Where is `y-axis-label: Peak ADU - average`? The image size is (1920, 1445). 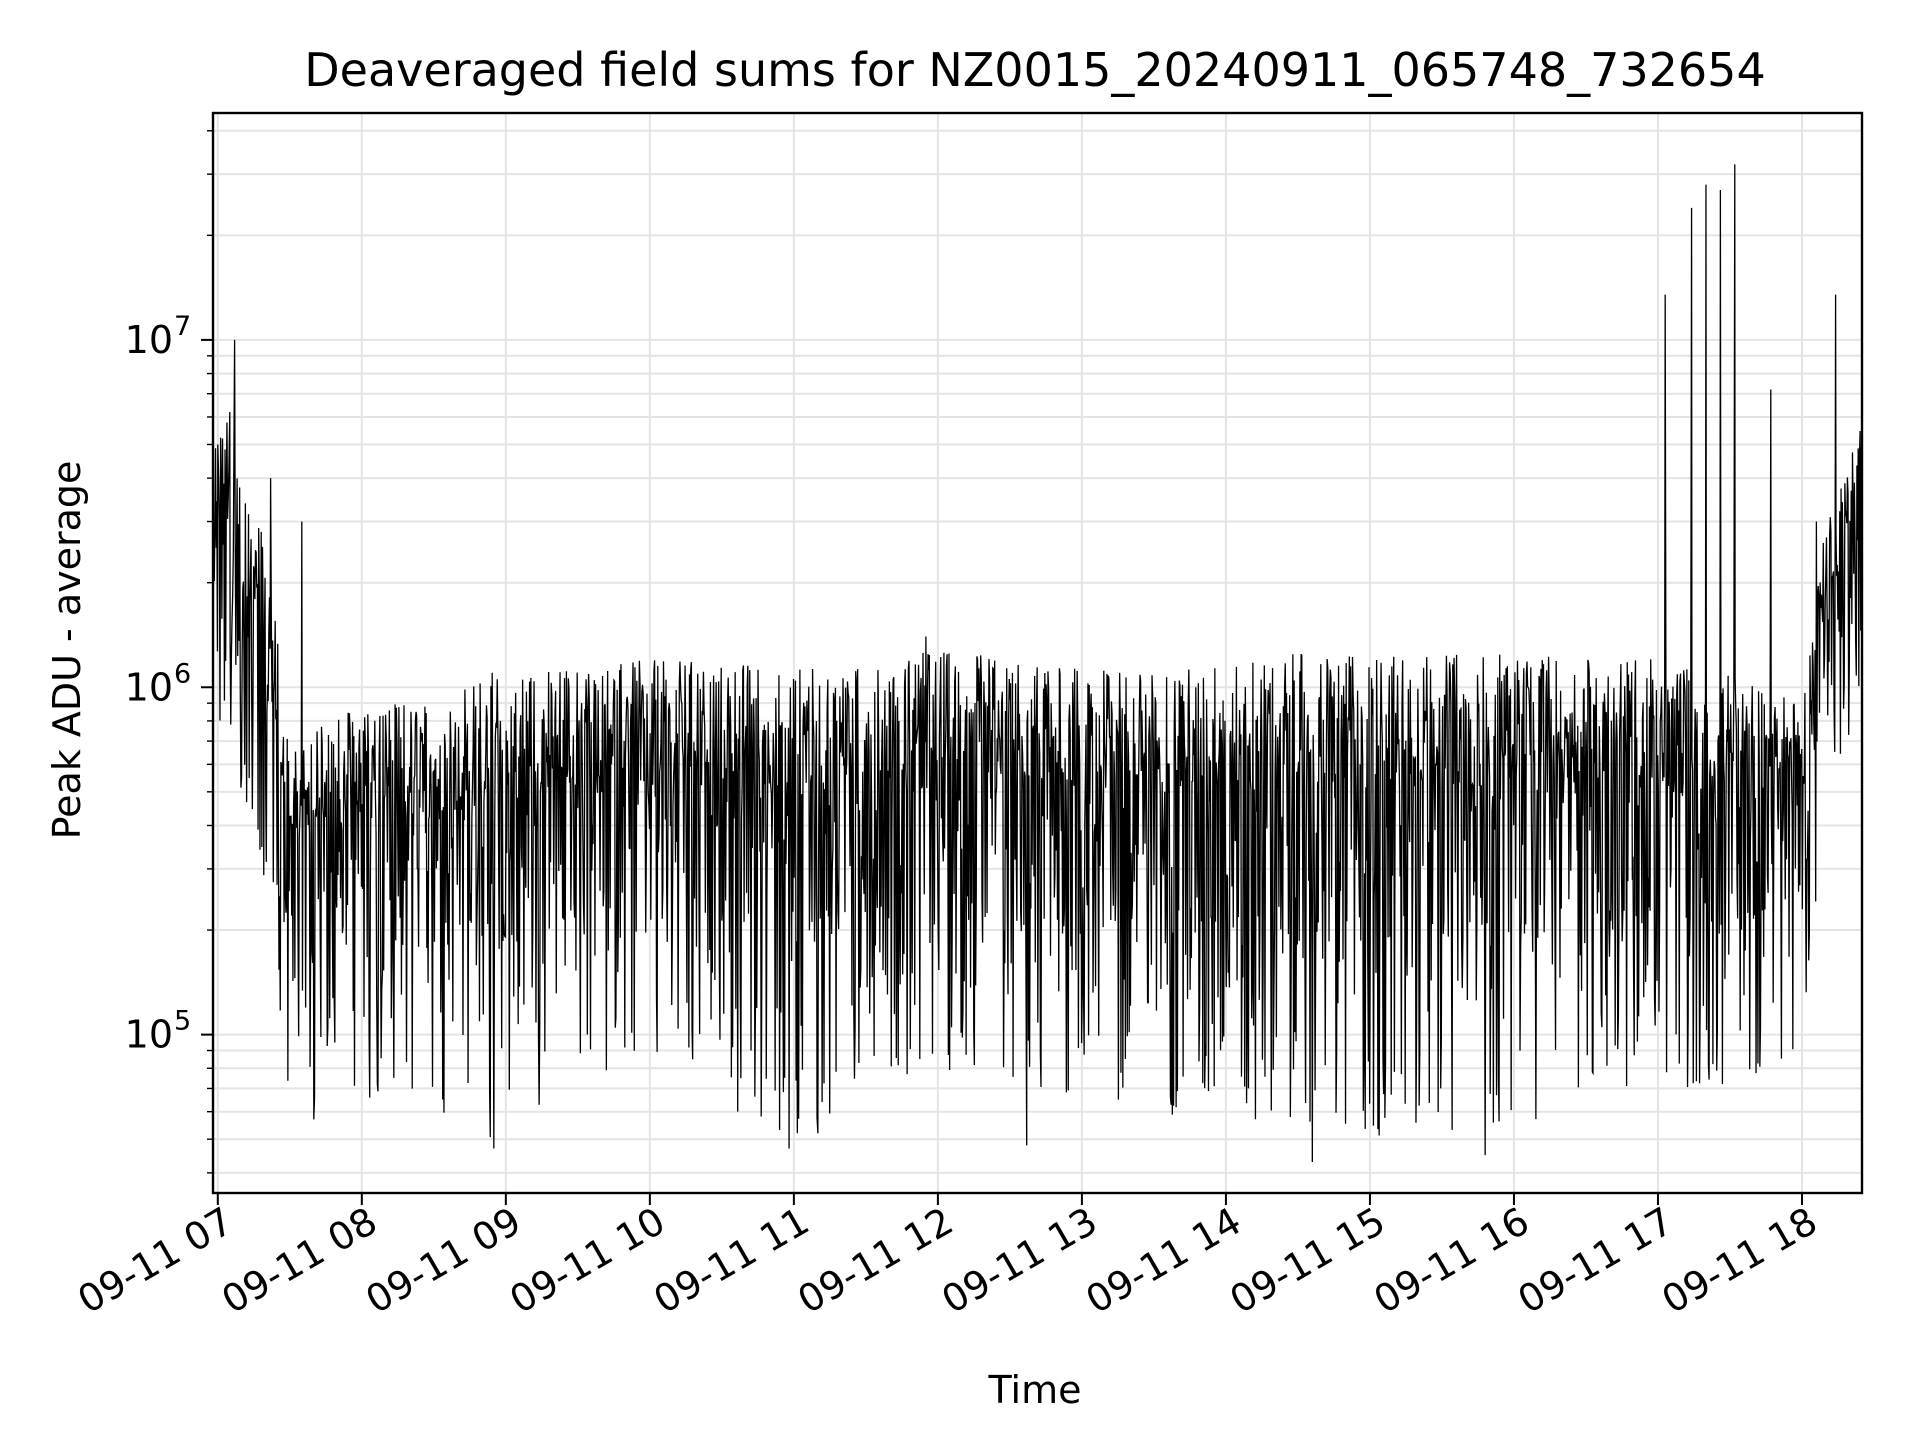 y-axis-label: Peak ADU - average is located at coordinates (67, 650).